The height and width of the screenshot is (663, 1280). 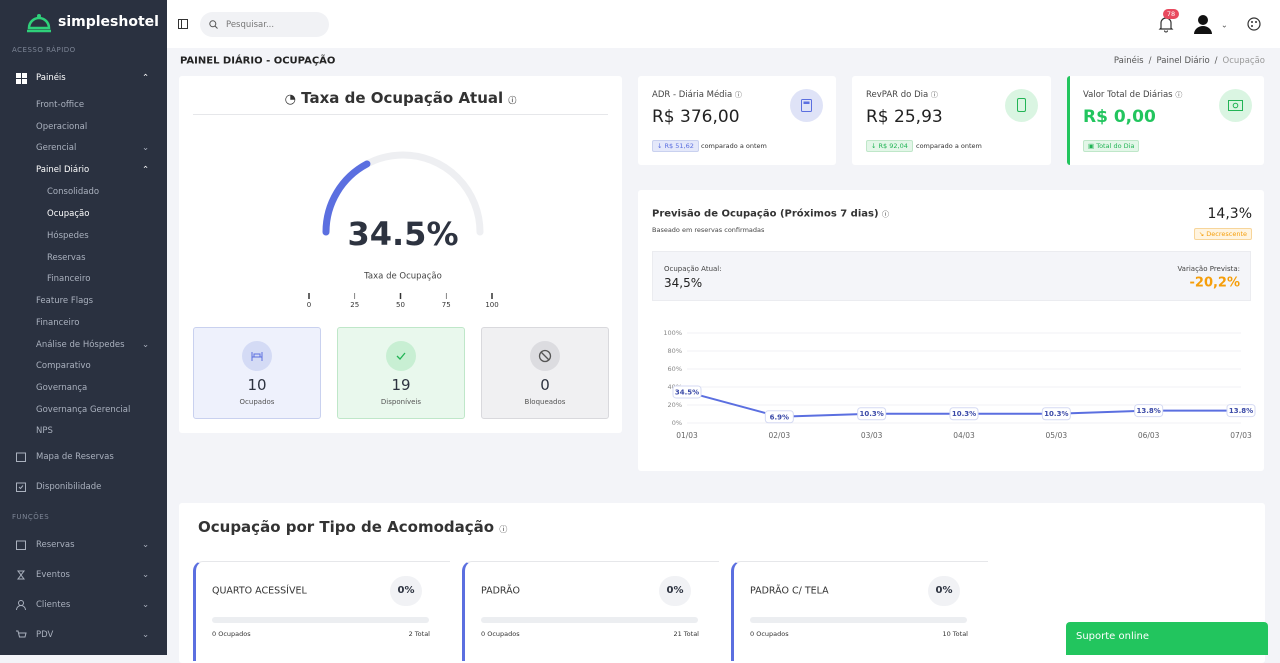 What do you see at coordinates (346, 527) in the screenshot?
I see `title-text: Ocupação por Tipo de Acomodação` at bounding box center [346, 527].